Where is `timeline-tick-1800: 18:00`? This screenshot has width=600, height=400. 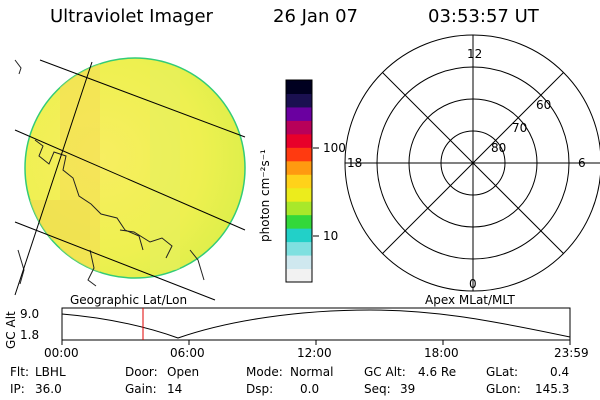
timeline-tick-1800: 18:00 is located at coordinates (441, 353).